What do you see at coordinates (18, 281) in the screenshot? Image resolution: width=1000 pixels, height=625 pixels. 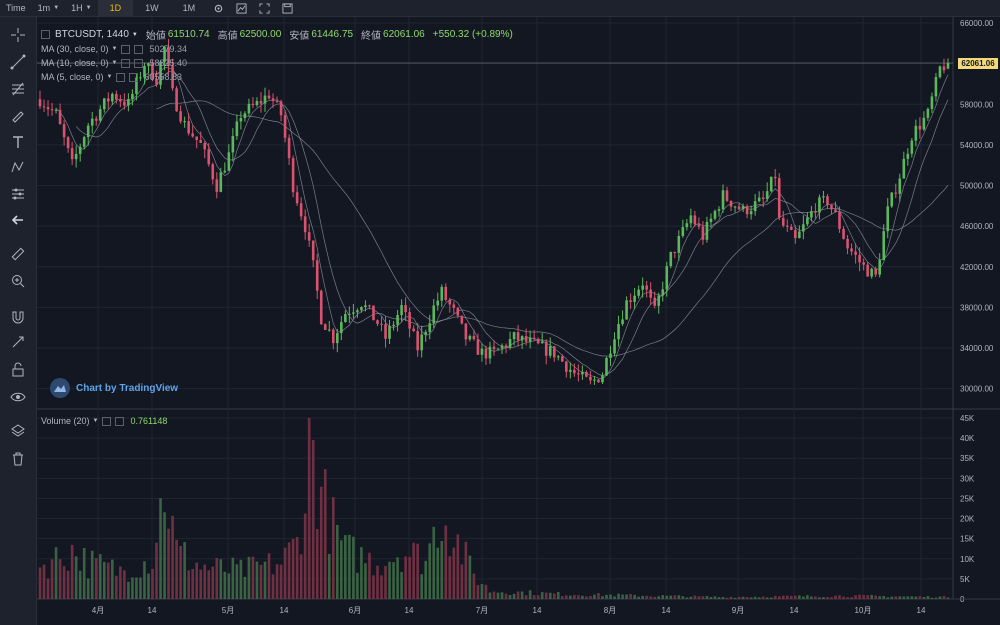 I see `zoom-in-tool-button` at bounding box center [18, 281].